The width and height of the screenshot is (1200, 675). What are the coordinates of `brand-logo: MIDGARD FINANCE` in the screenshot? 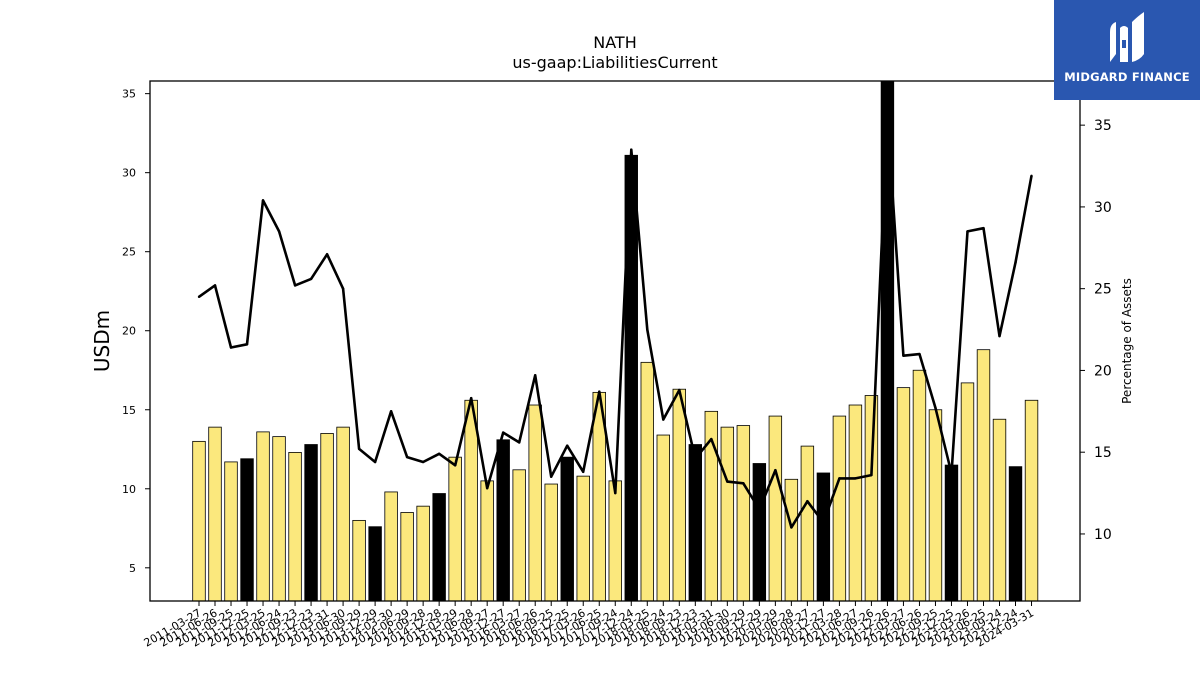 It's located at (1127, 50).